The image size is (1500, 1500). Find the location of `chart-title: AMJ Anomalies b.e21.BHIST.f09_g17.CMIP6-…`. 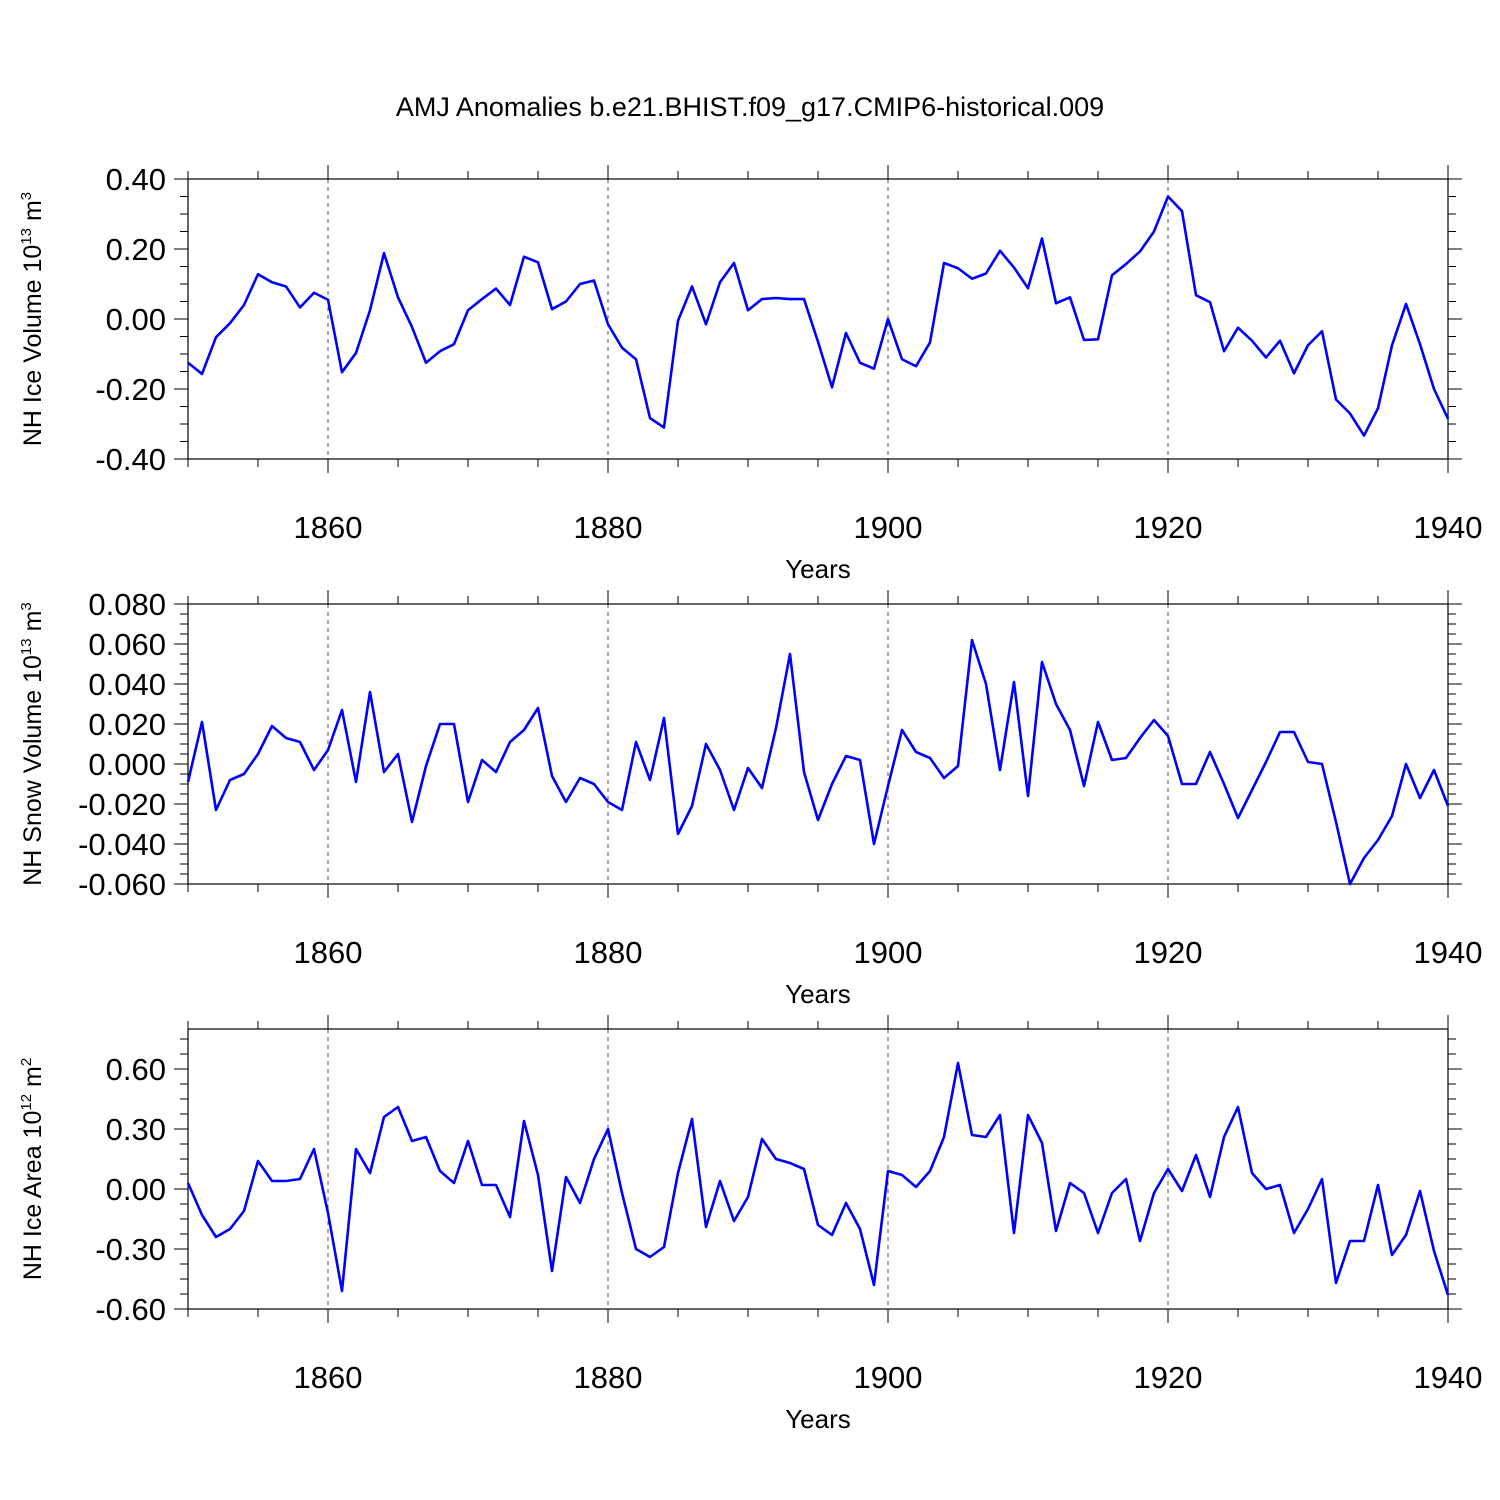

chart-title: AMJ Anomalies b.e21.BHIST.f09_g17.CMIP6-… is located at coordinates (750, 107).